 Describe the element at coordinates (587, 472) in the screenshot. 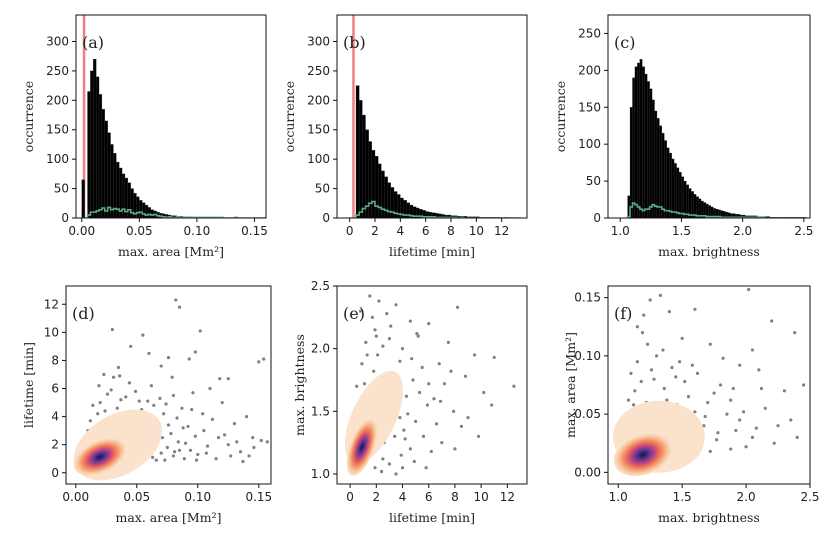

I see `y-tick-label: 0.00` at that location.